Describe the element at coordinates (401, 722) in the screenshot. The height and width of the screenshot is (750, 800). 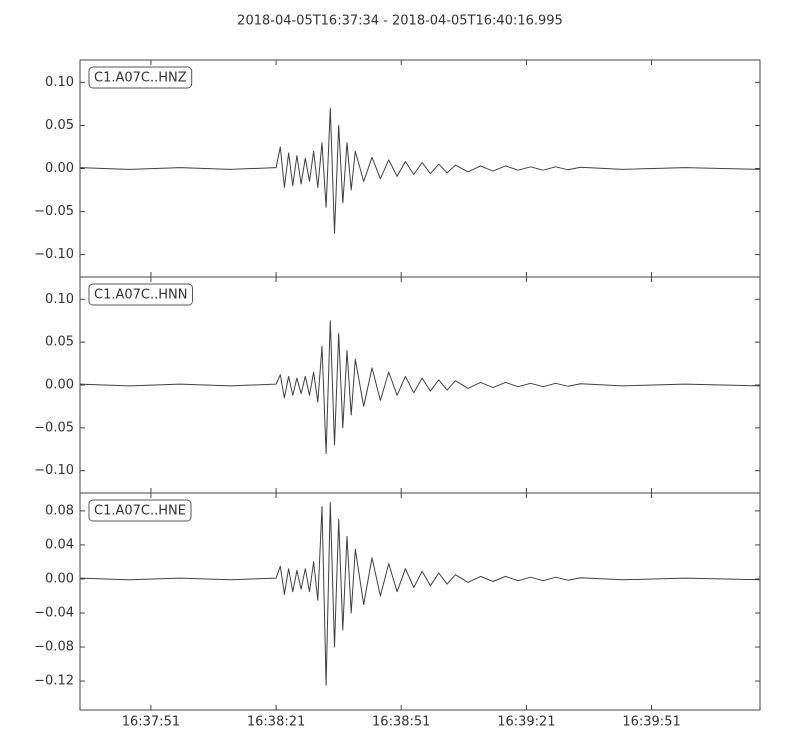
I see `x-tick-label: 16:38:51` at that location.